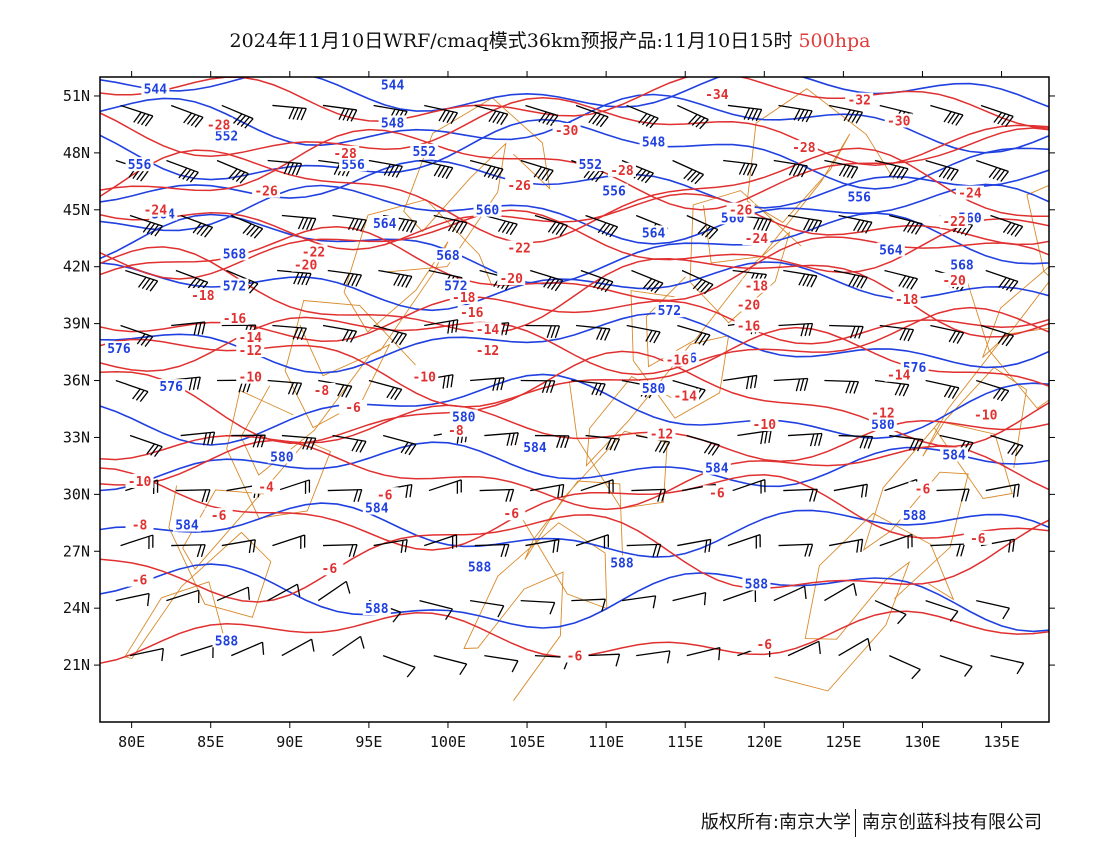 The width and height of the screenshot is (1100, 850). I want to click on contour-value-label: -6, so click(978, 539).